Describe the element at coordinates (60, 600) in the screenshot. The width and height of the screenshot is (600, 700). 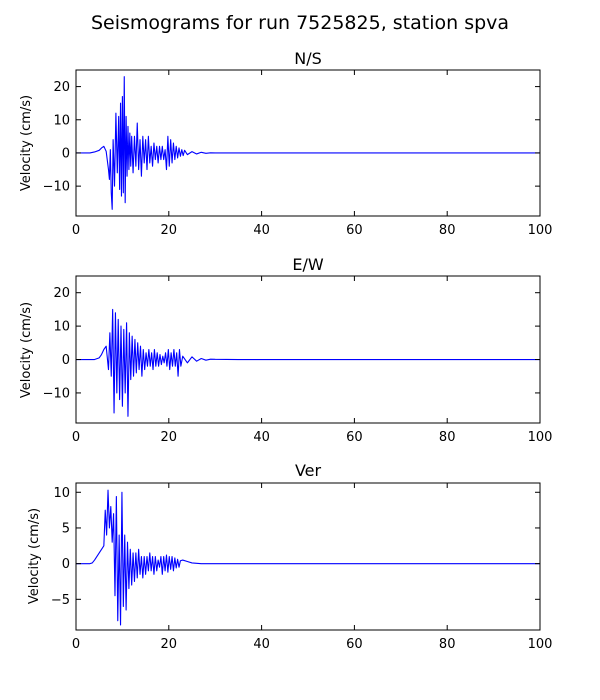
I see `y-tick-label: −5` at that location.